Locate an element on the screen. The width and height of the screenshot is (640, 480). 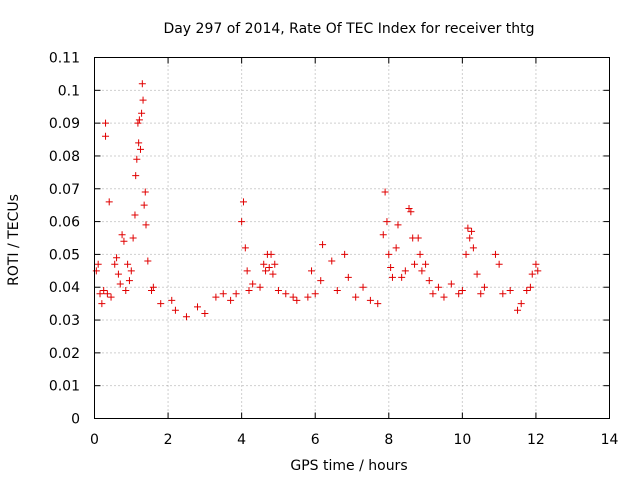
y-tick-label: 0.01 is located at coordinates (64, 387).